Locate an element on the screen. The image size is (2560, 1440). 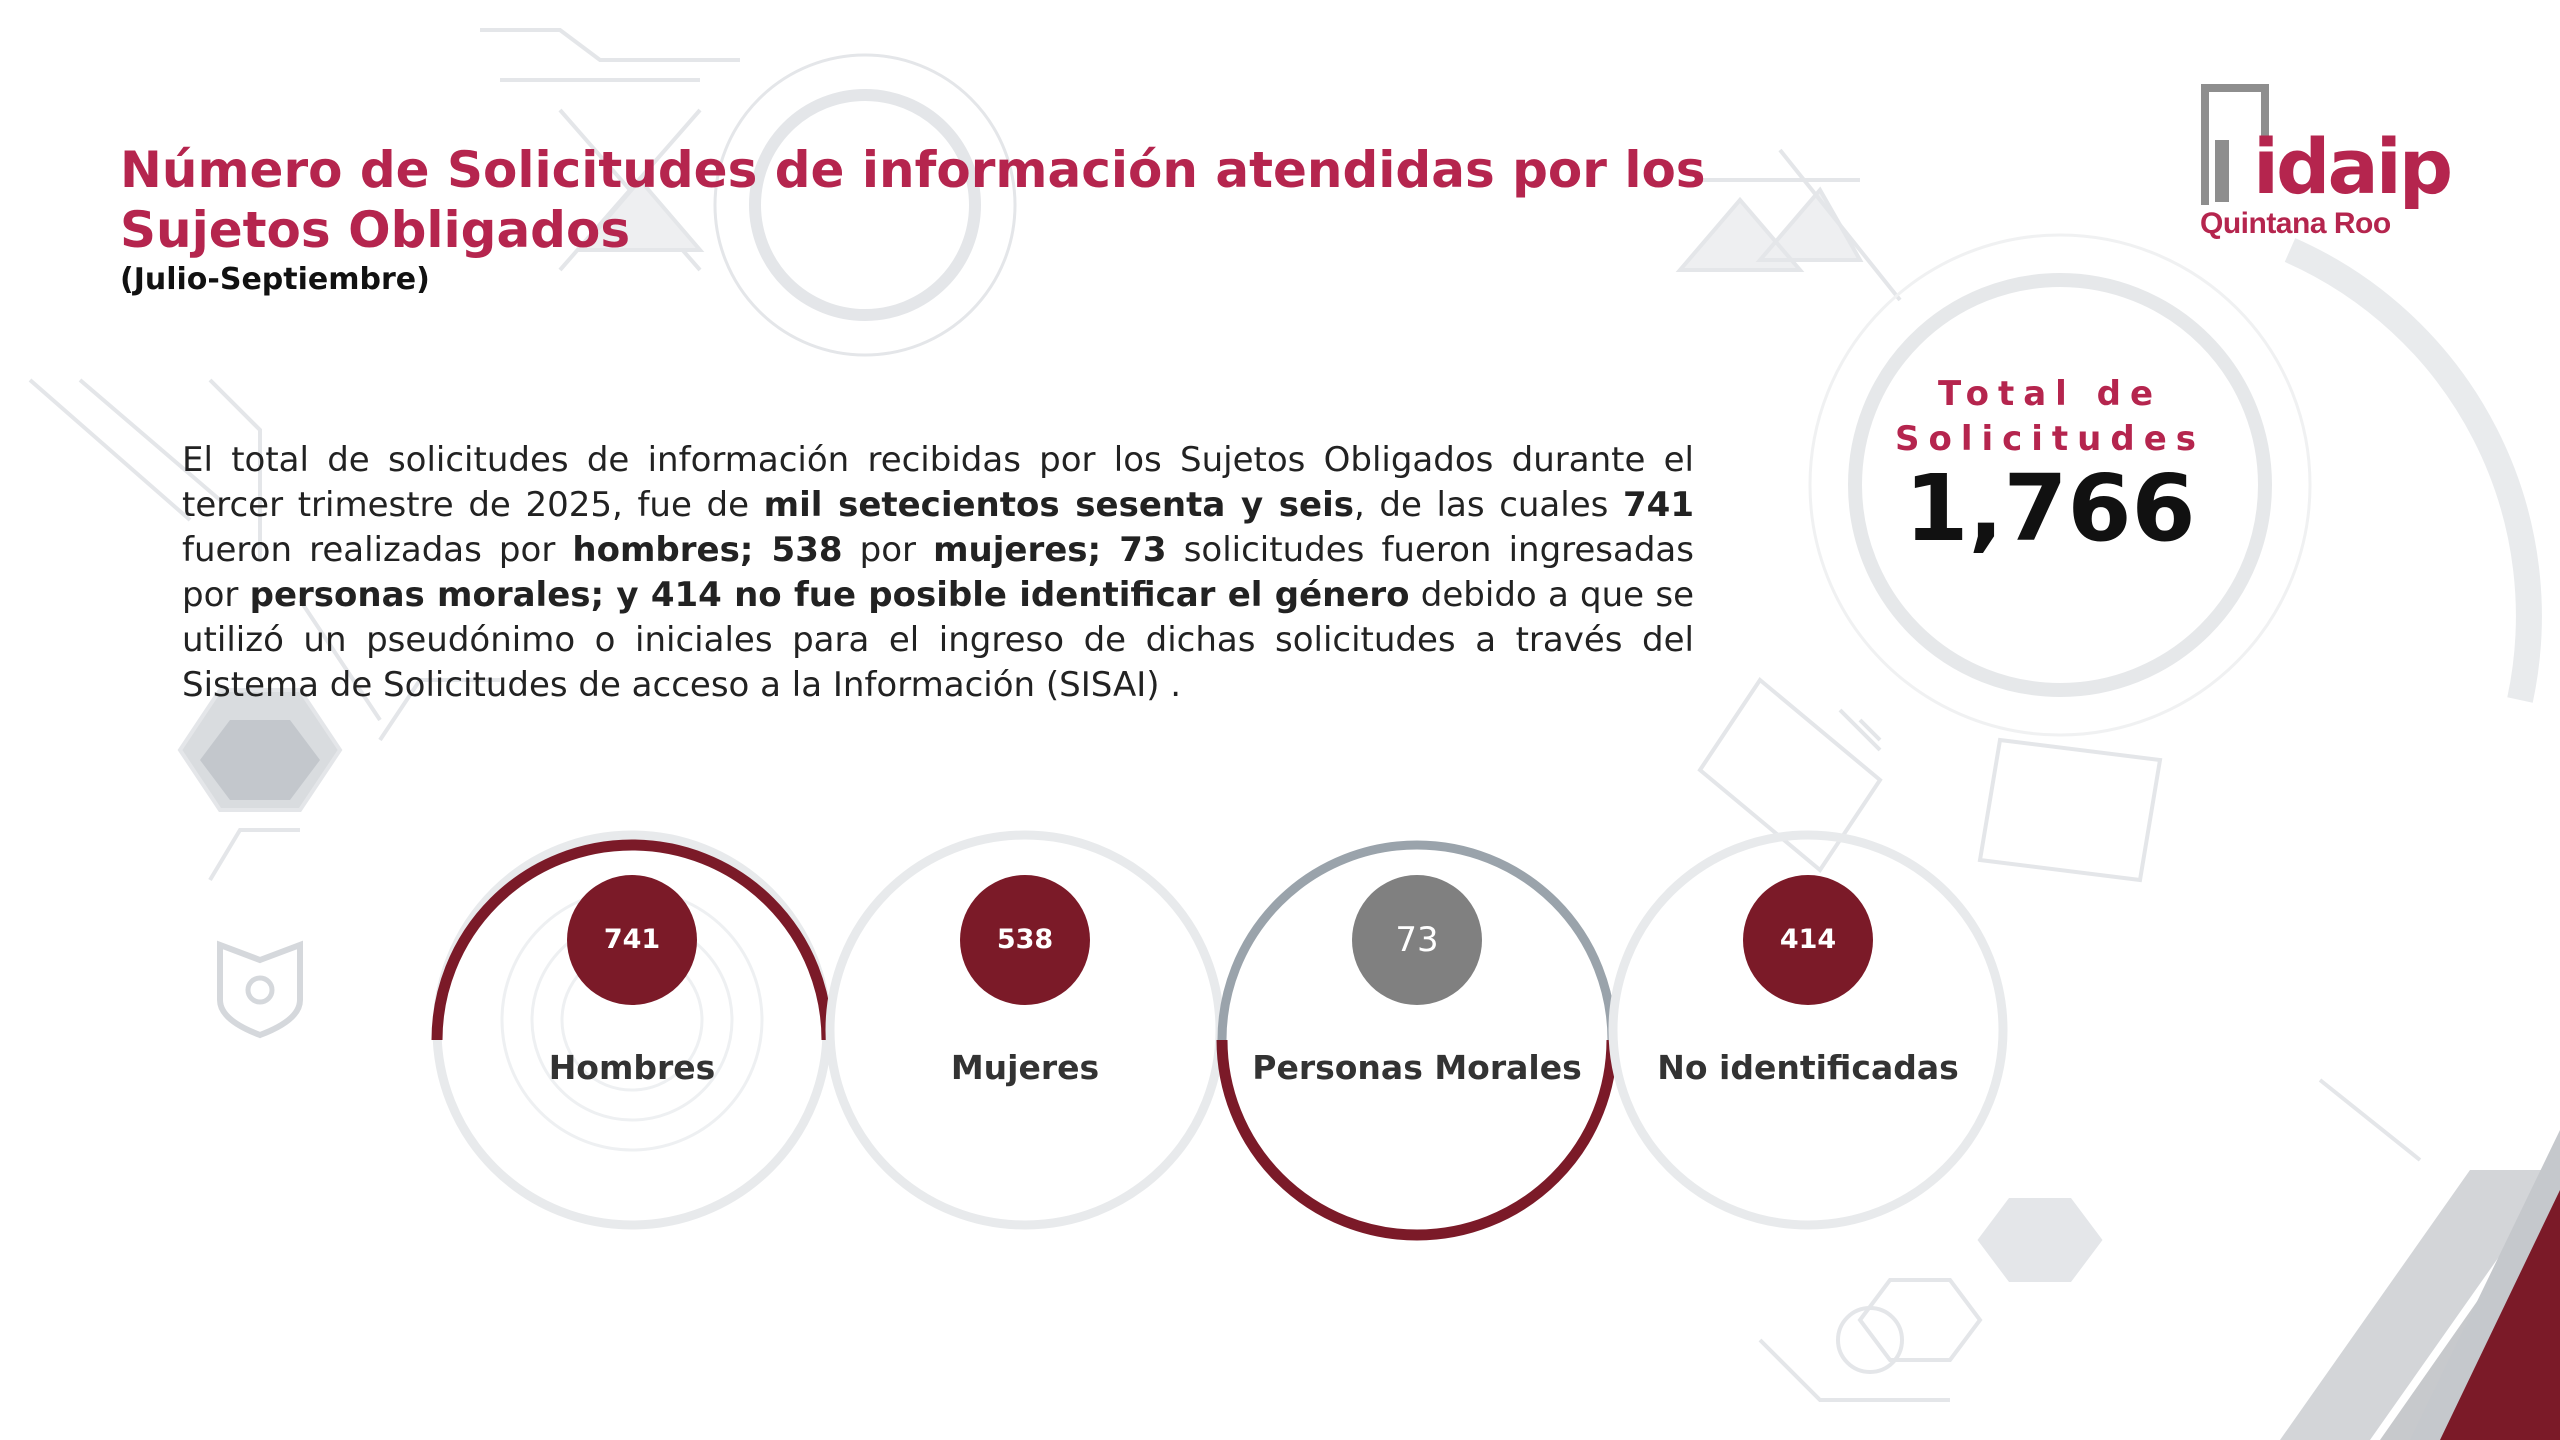
logo-subtitle: Quintana Roo is located at coordinates (2295, 223).